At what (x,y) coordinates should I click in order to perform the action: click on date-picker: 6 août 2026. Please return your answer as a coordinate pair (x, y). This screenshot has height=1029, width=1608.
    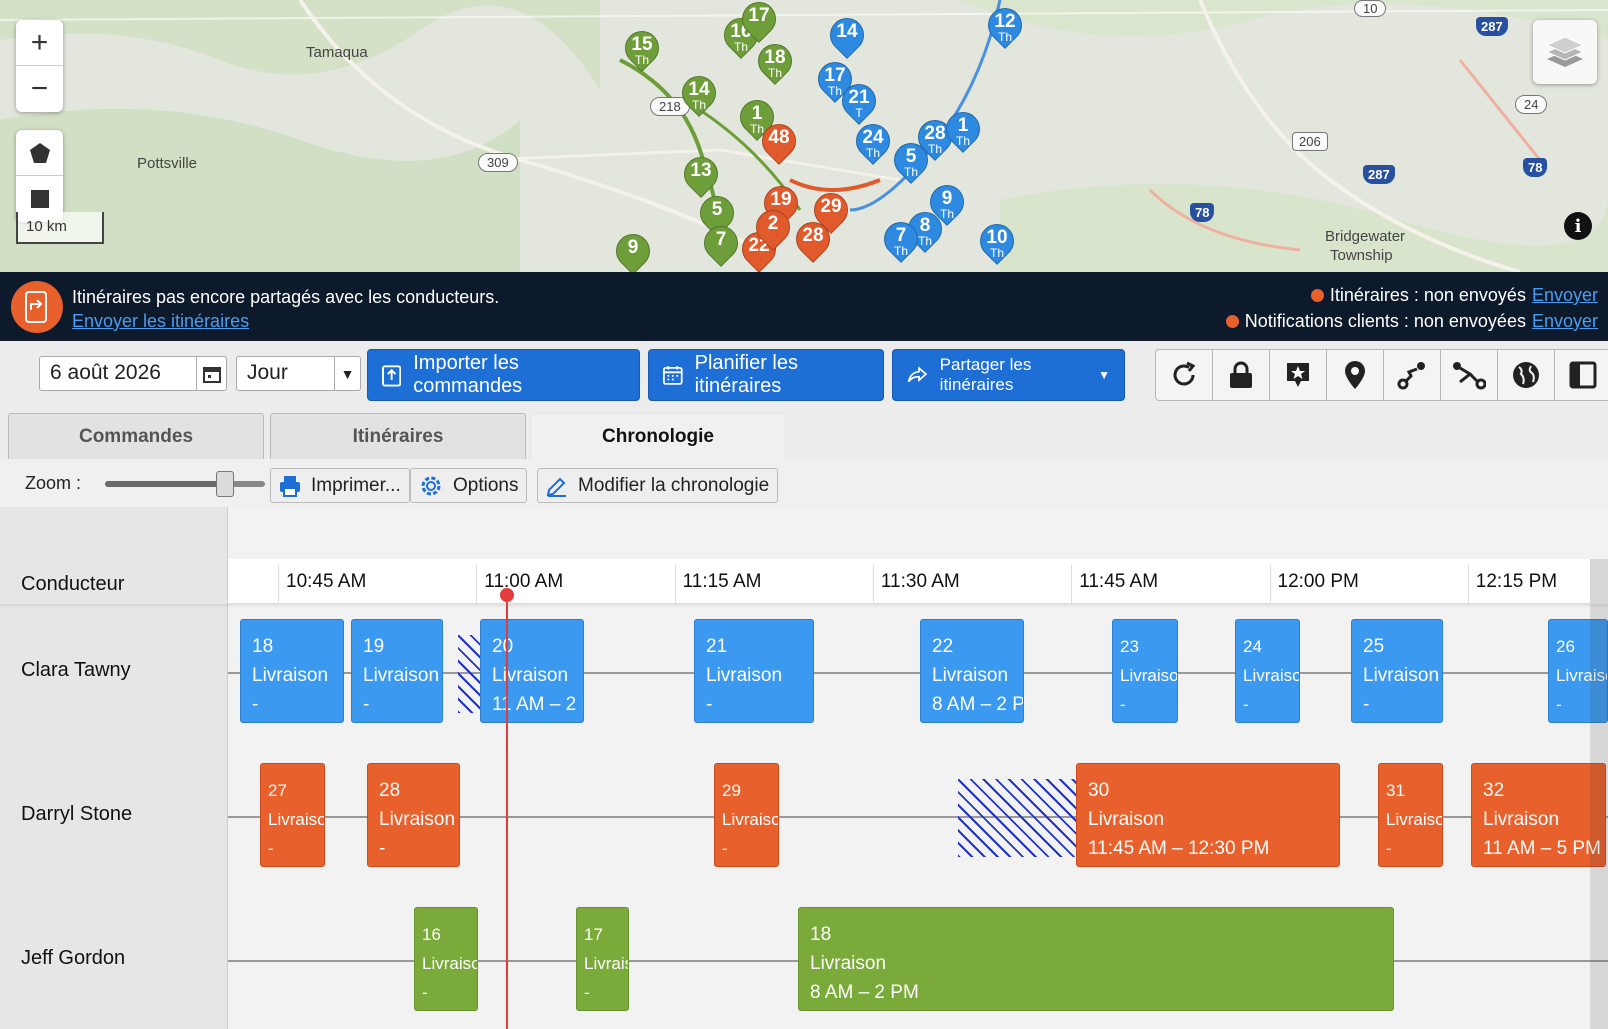
    Looking at the image, I should click on (133, 373).